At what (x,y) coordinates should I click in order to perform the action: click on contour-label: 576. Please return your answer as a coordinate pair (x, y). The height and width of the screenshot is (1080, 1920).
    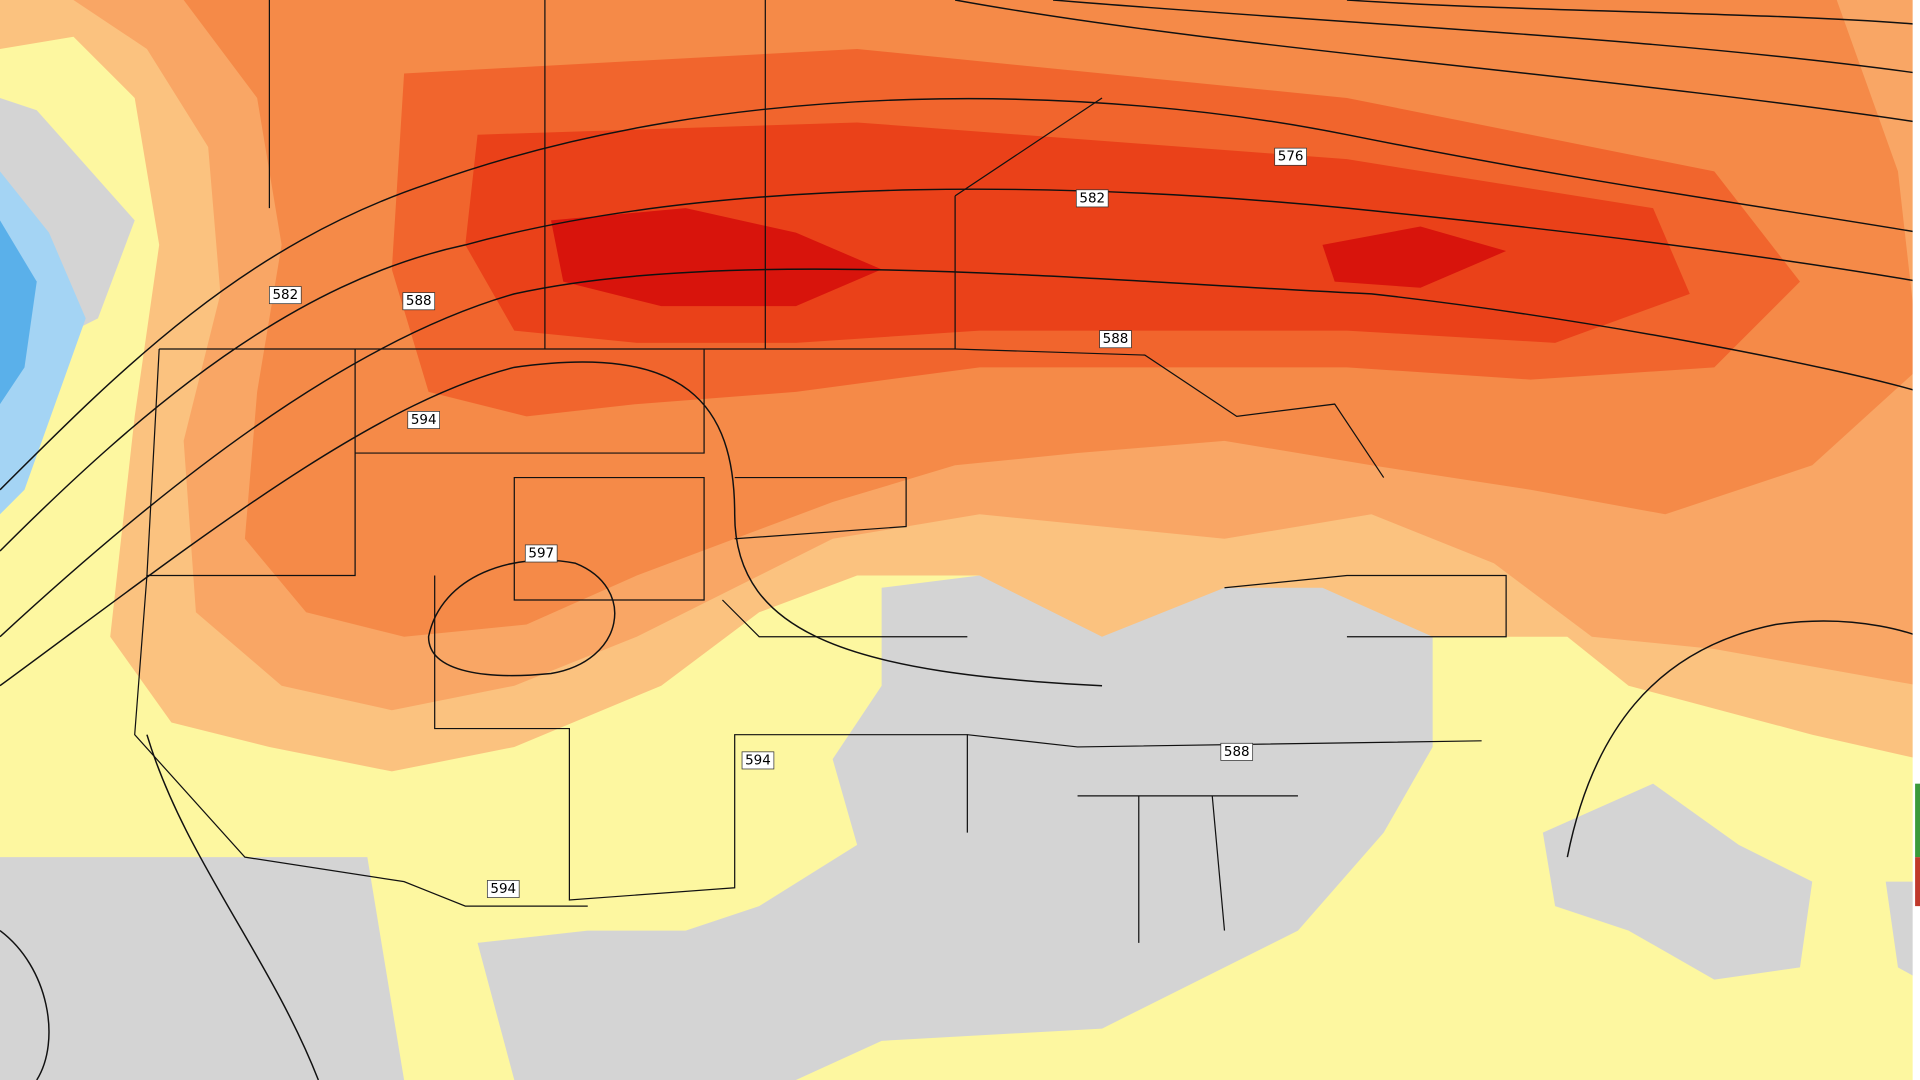
    Looking at the image, I should click on (1291, 157).